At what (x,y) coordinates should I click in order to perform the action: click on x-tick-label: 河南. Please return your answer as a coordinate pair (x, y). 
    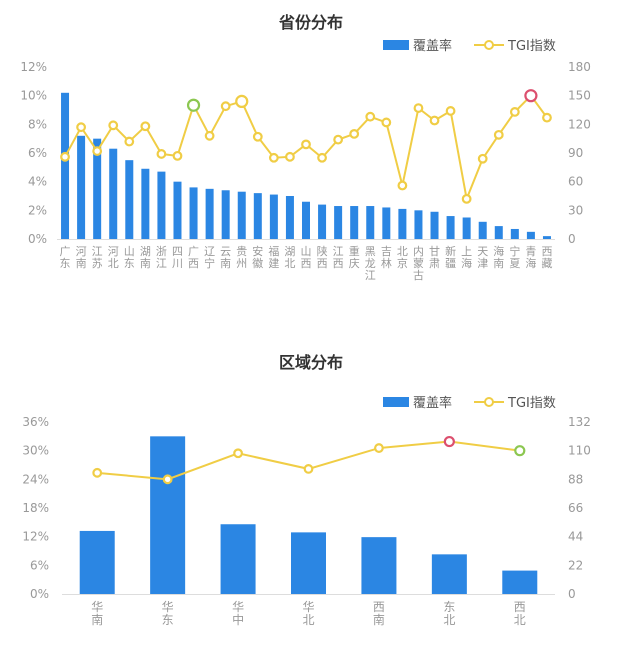
    Looking at the image, I should click on (81, 257).